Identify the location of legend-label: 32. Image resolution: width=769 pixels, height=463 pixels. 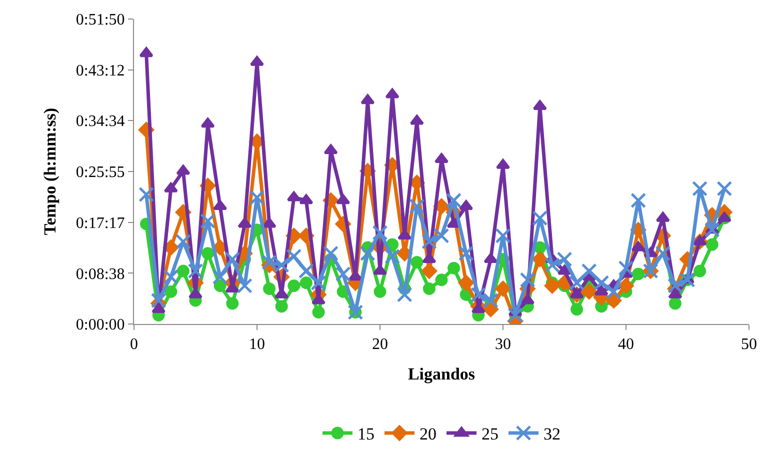
(552, 434).